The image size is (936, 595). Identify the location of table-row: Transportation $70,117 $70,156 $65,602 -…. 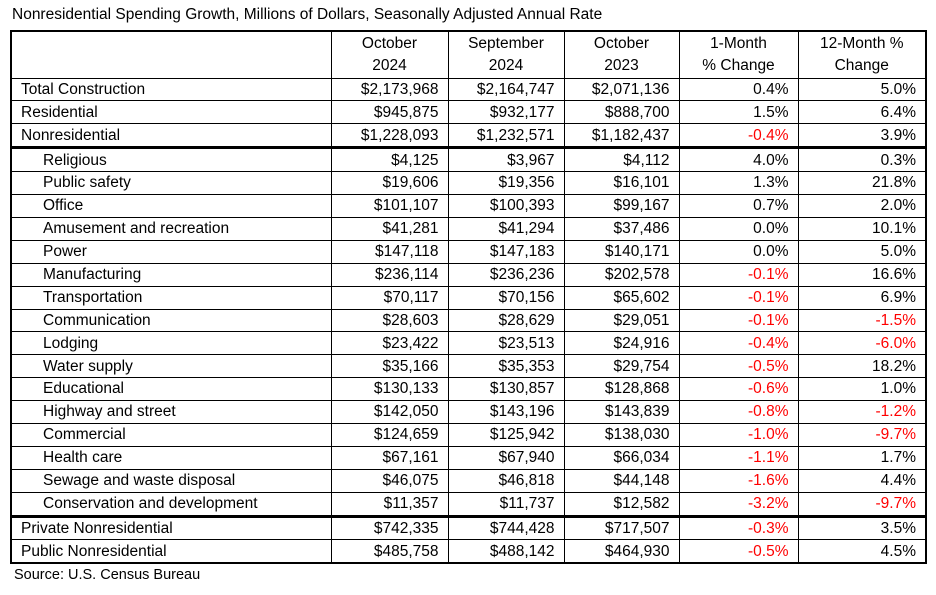
(468, 297).